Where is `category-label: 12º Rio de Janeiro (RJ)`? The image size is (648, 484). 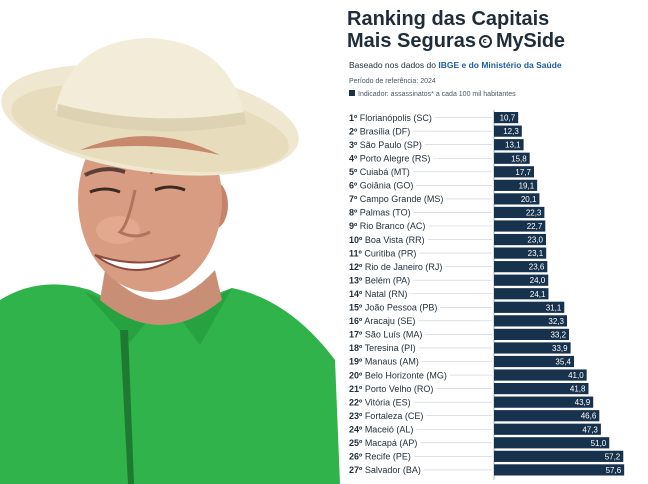
category-label: 12º Rio de Janeiro (RJ) is located at coordinates (395, 267).